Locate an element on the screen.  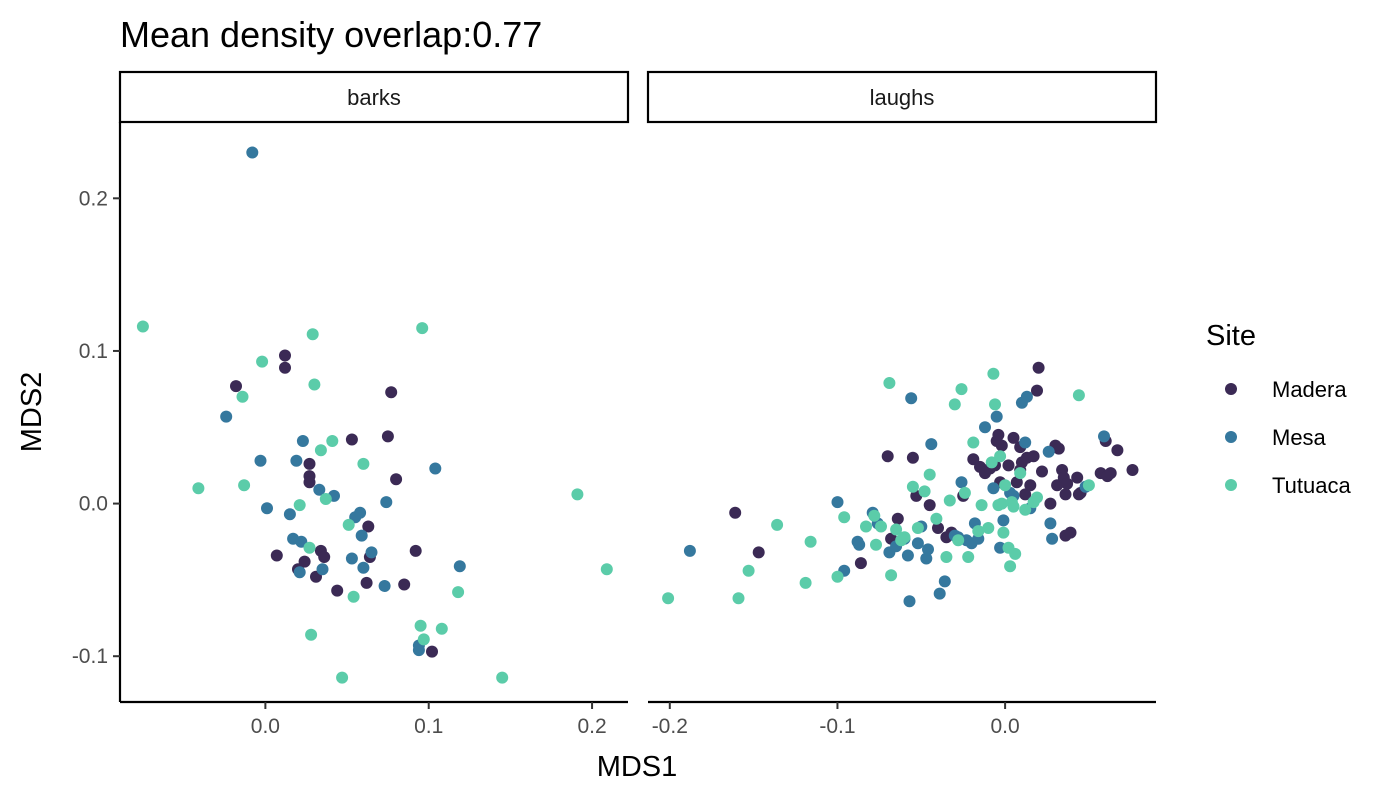
x-axis-label: MDS1 is located at coordinates (637, 767).